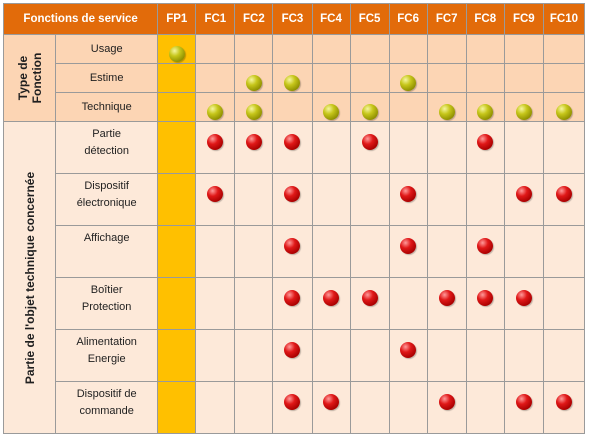  Describe the element at coordinates (80, 19) in the screenshot. I see `header-title: Fonctions de service` at that location.